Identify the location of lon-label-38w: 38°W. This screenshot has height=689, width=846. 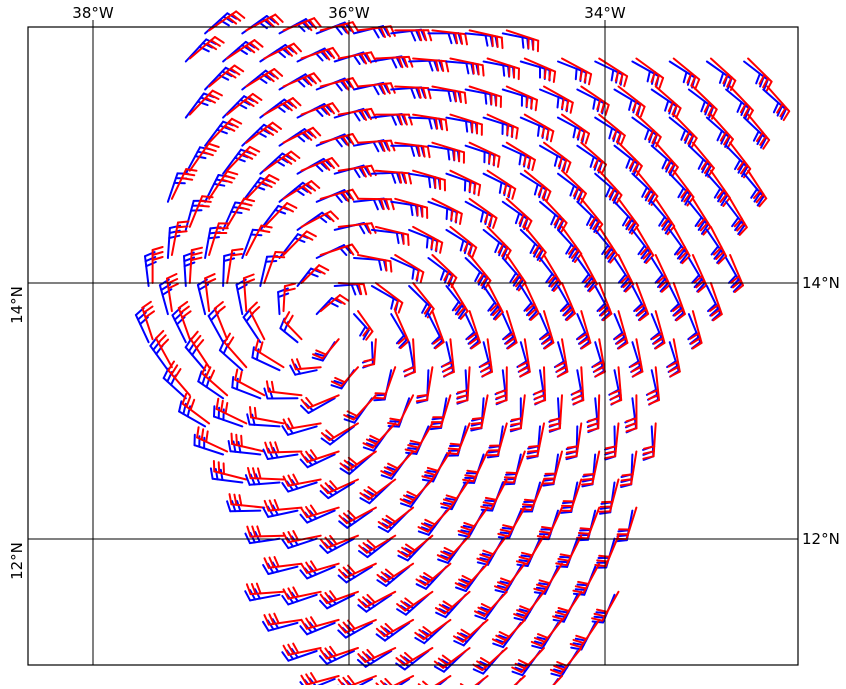
(93, 13).